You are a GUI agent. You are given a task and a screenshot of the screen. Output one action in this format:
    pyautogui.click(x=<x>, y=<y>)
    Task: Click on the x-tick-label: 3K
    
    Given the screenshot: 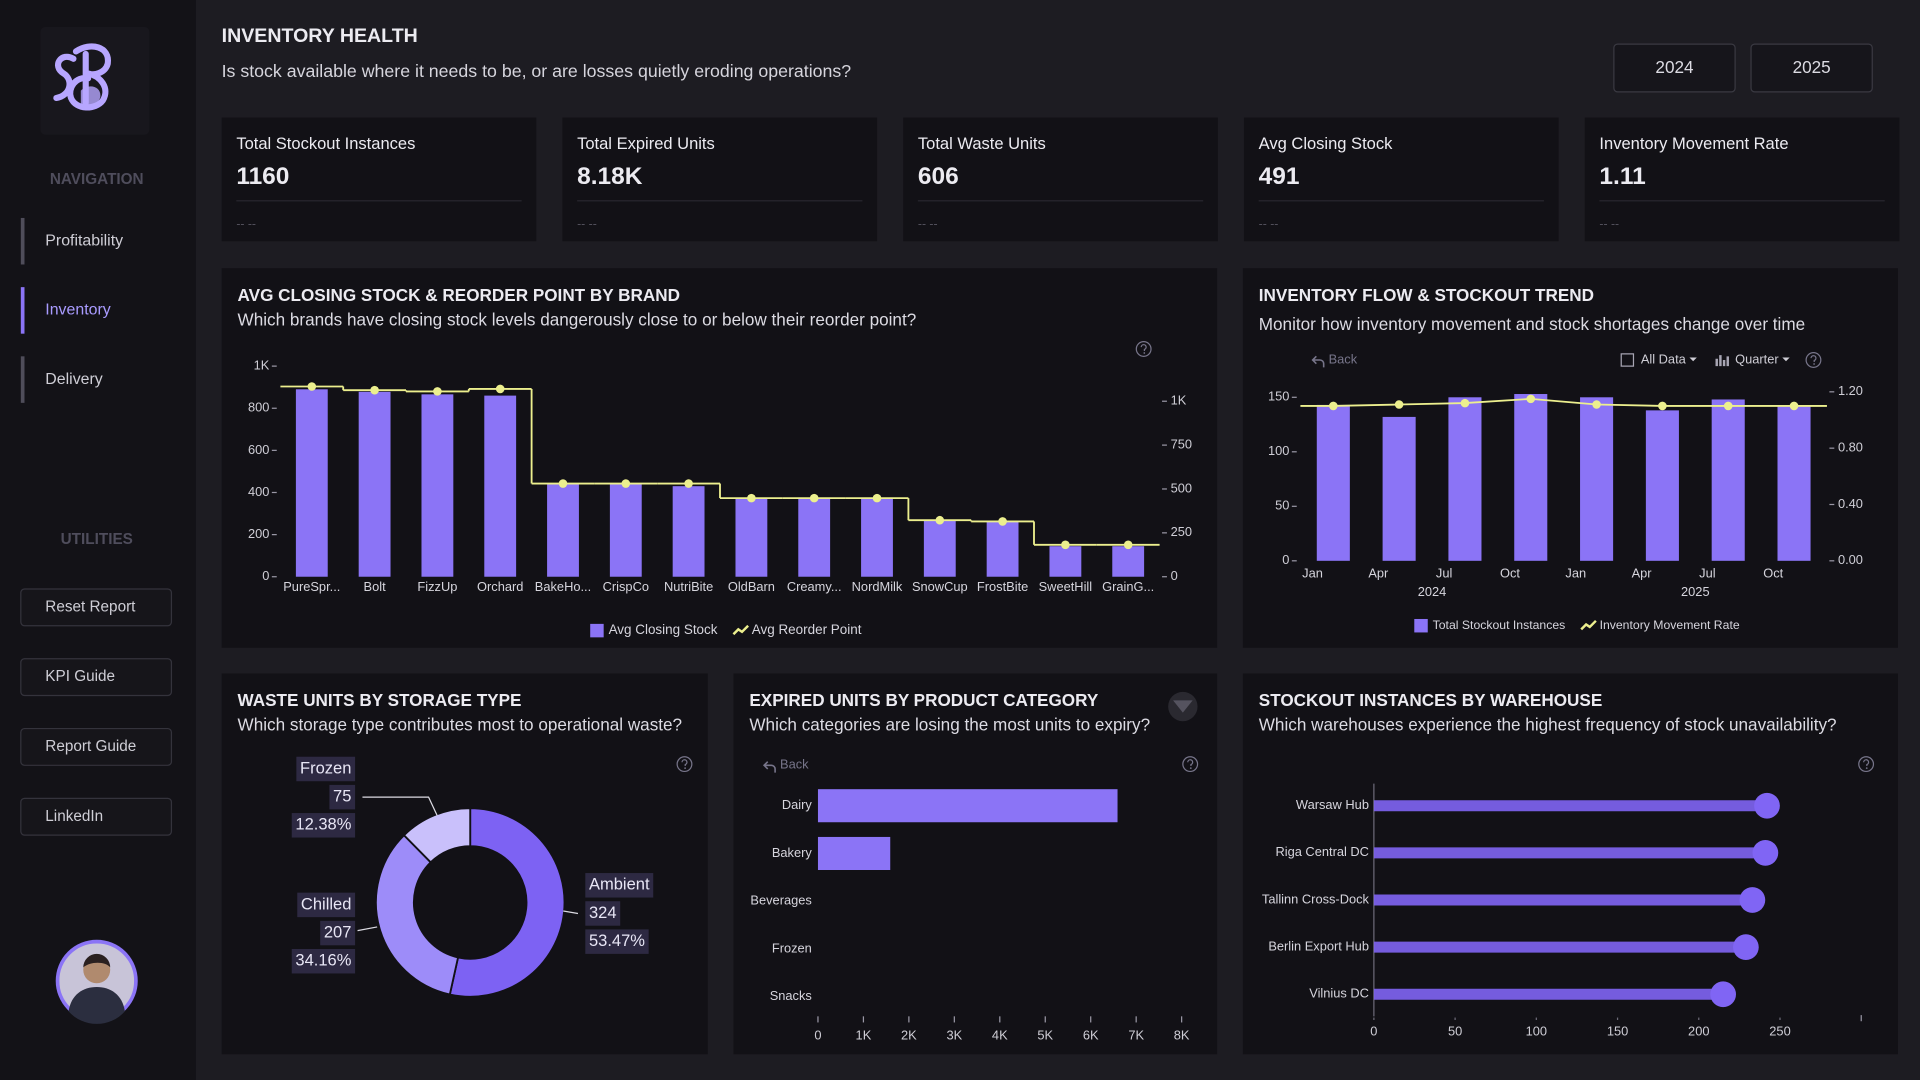 What is the action you would take?
    pyautogui.click(x=954, y=1034)
    